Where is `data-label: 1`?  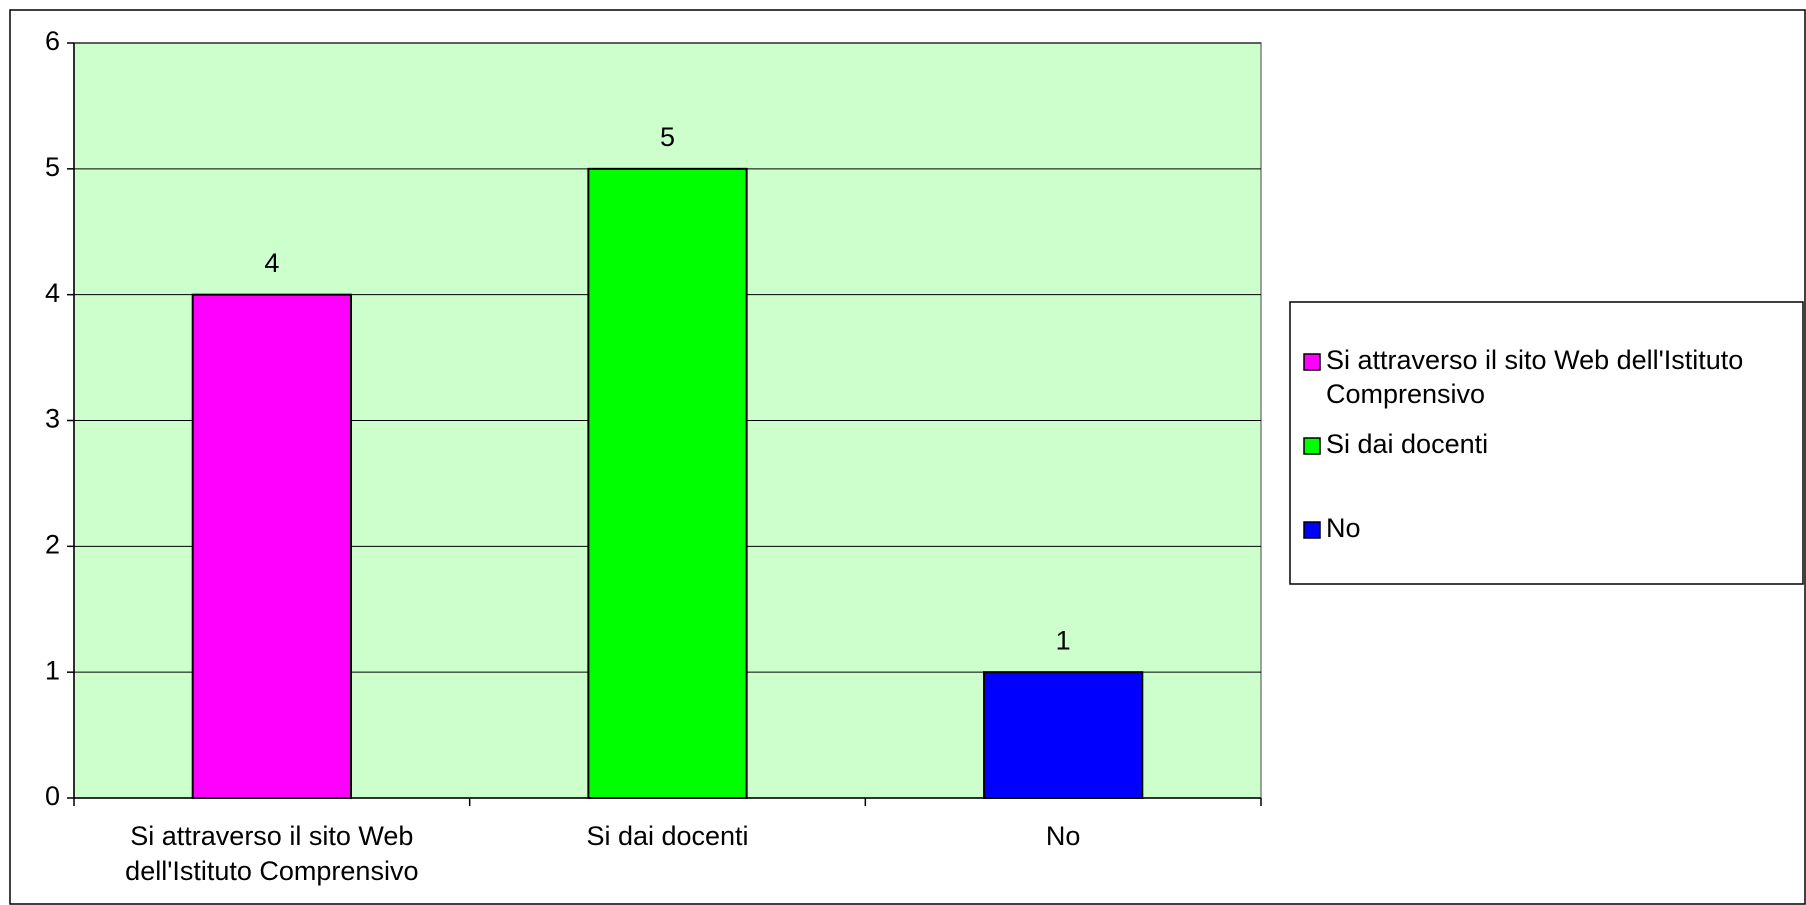
data-label: 1 is located at coordinates (1063, 640).